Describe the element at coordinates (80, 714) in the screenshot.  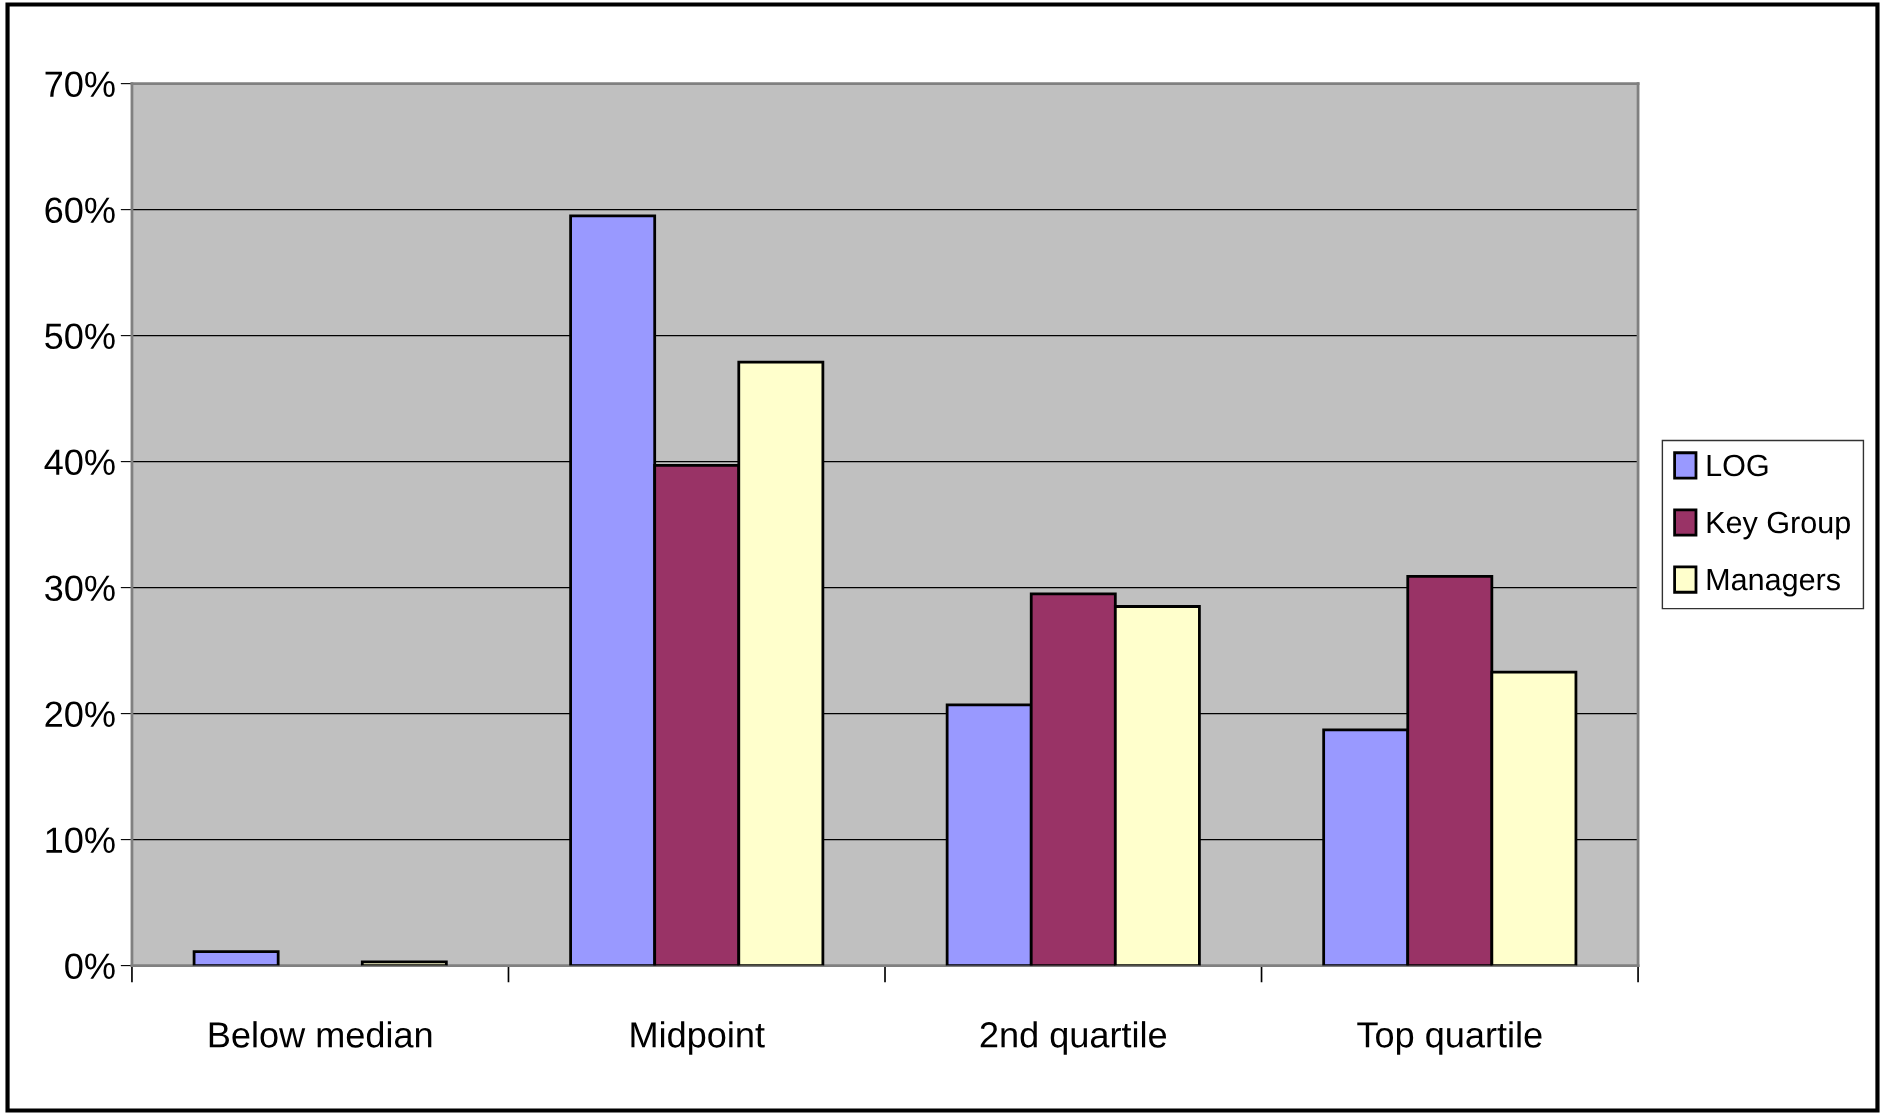
I see `y-tick-label: 20%` at that location.